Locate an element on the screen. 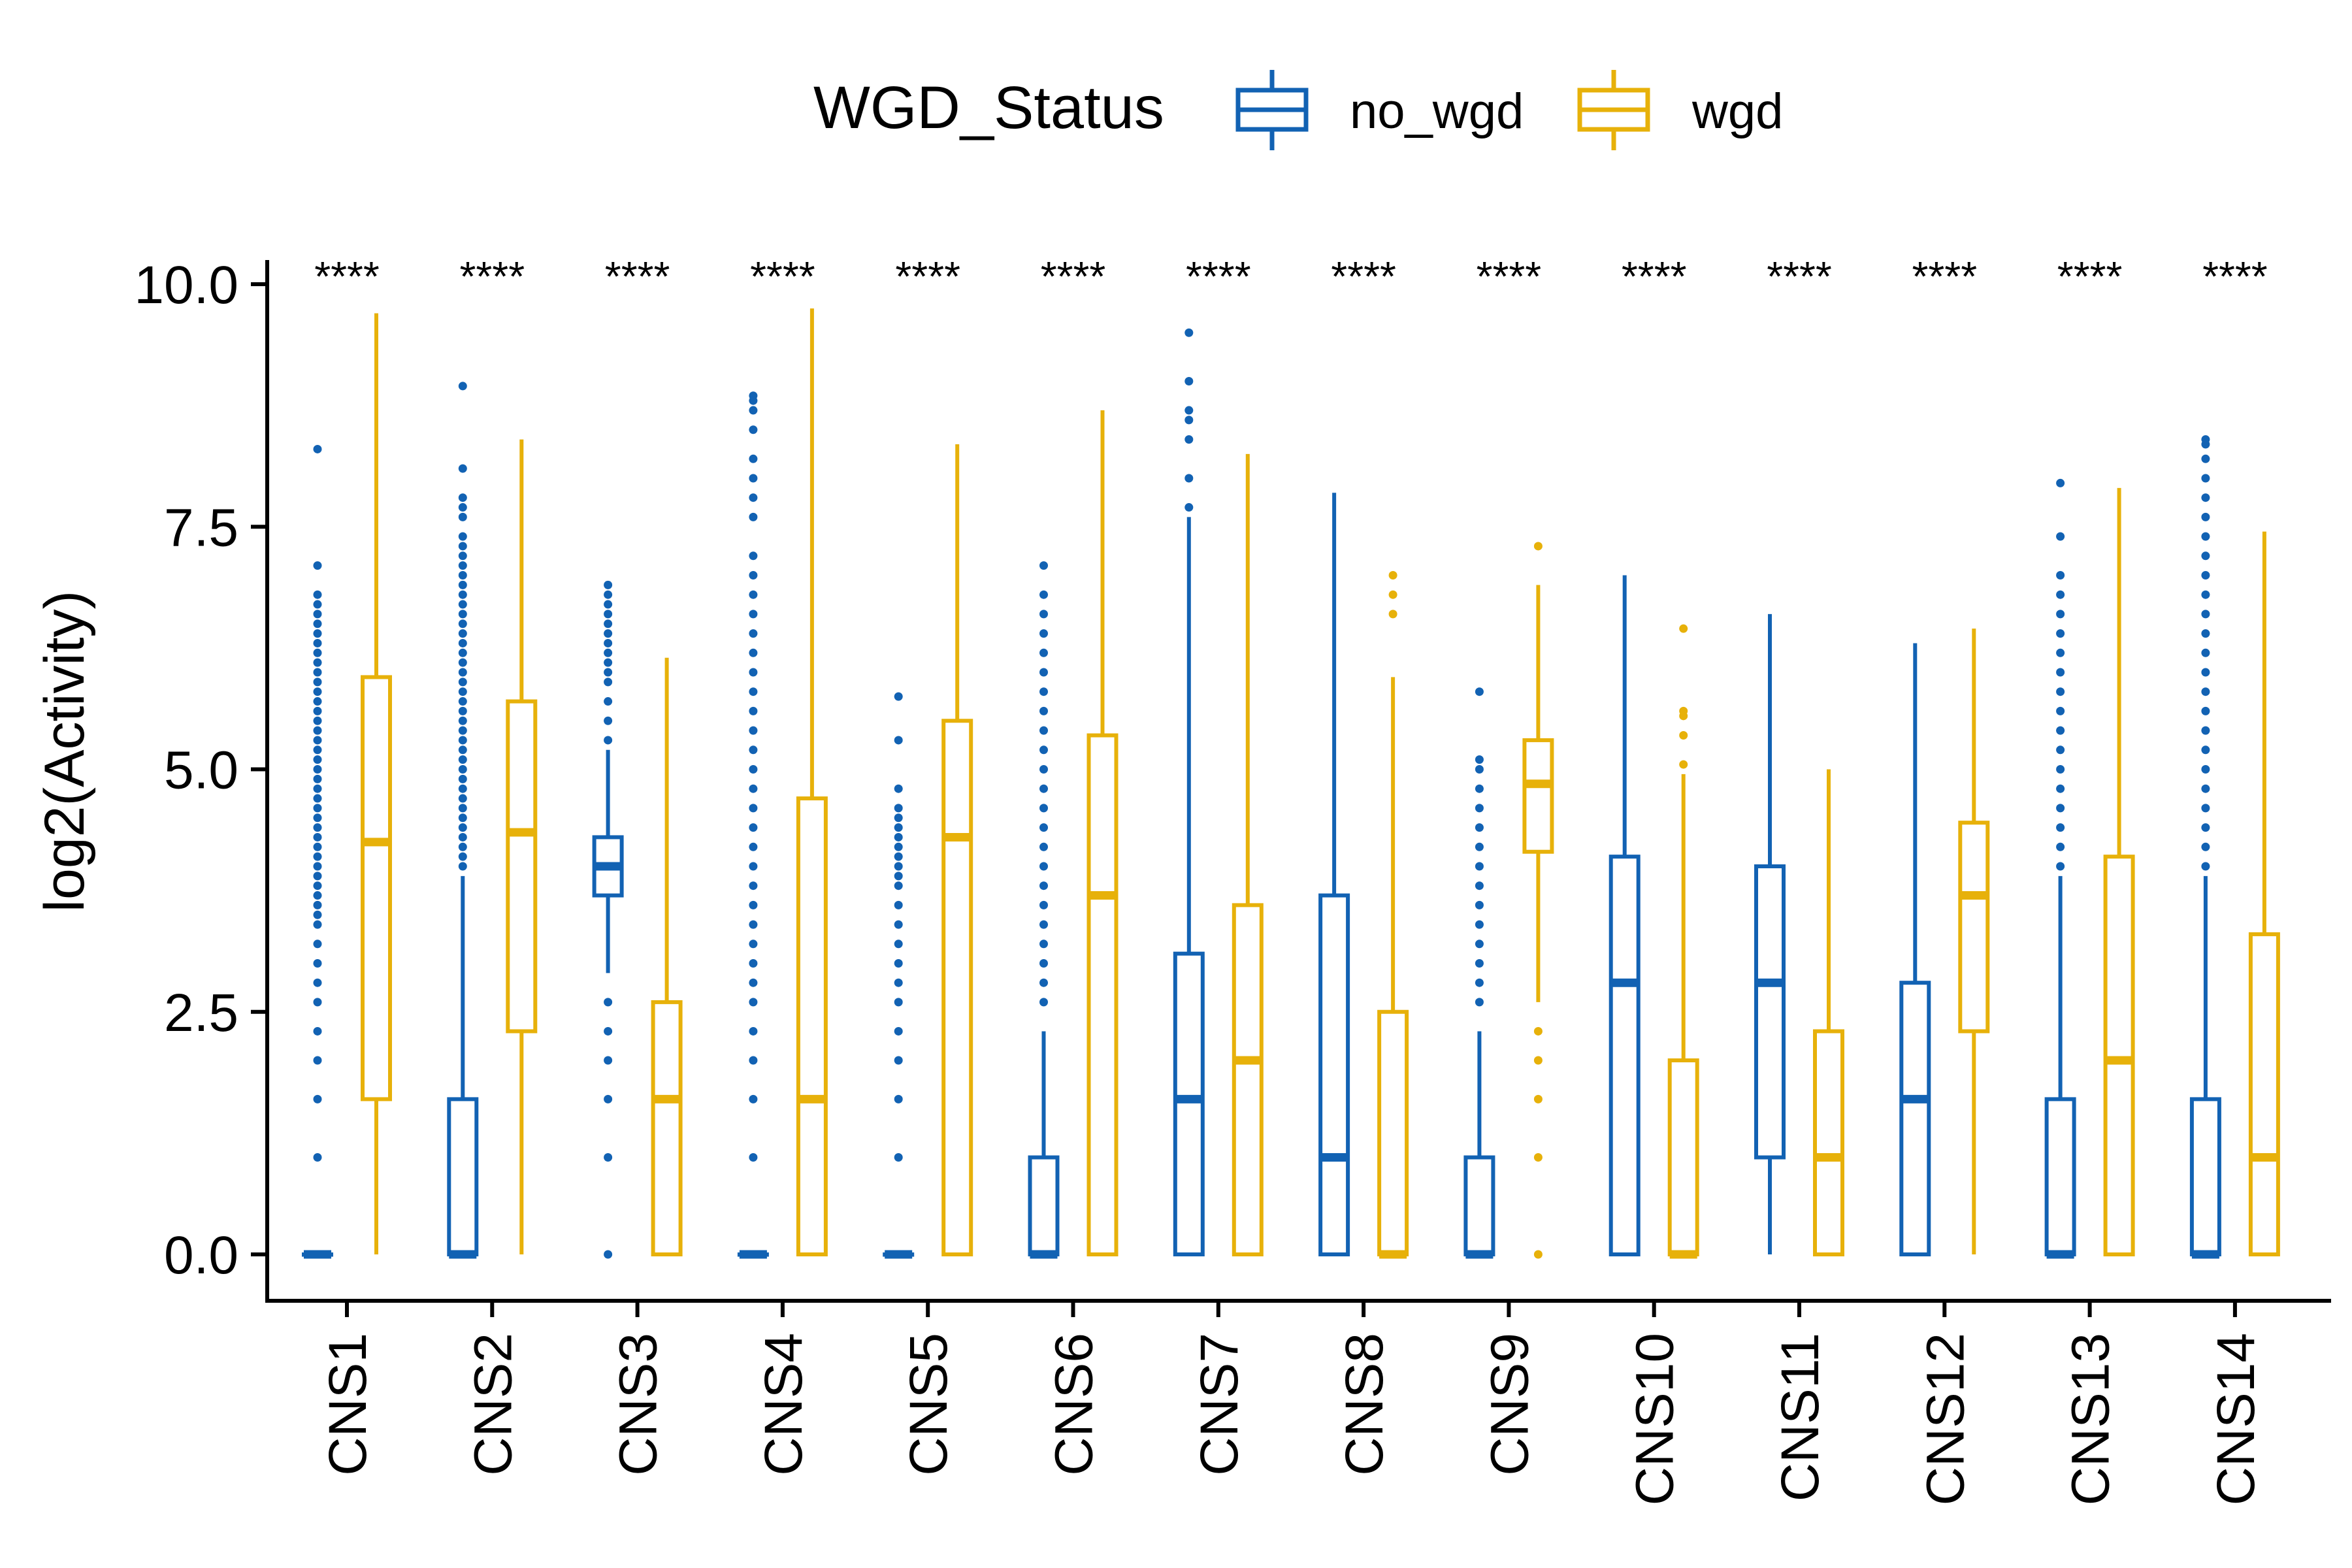 This screenshot has height=1568, width=2352. y-tick-label: 2.5 is located at coordinates (201, 1013).